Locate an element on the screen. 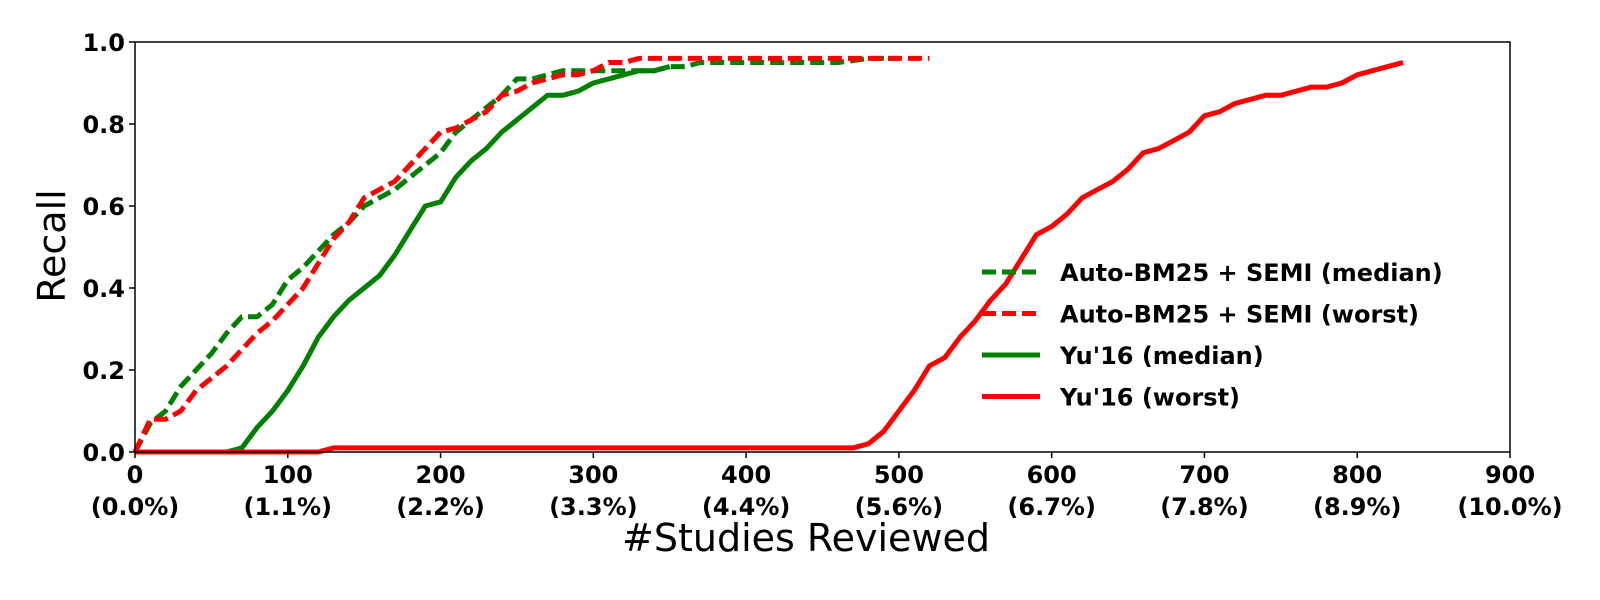  x-tick-sublabel: (0.0%) is located at coordinates (135, 507).